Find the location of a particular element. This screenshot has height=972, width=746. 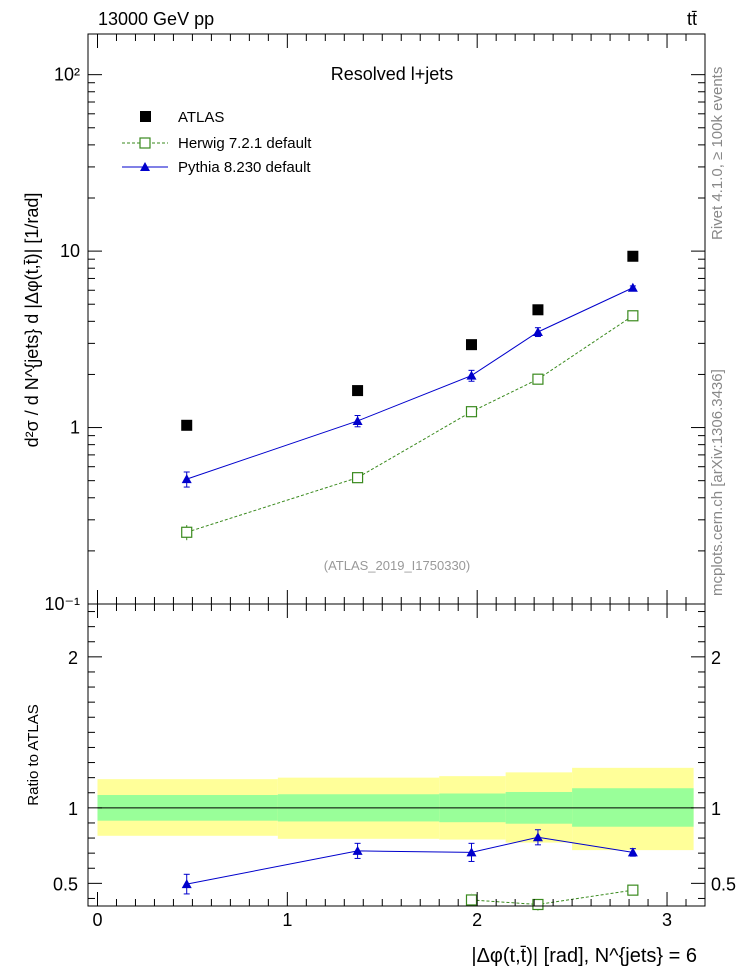

x-axis-label: |Δφ(t,t̄)| [rad], N^{jets} = 6 is located at coordinates (584, 956).